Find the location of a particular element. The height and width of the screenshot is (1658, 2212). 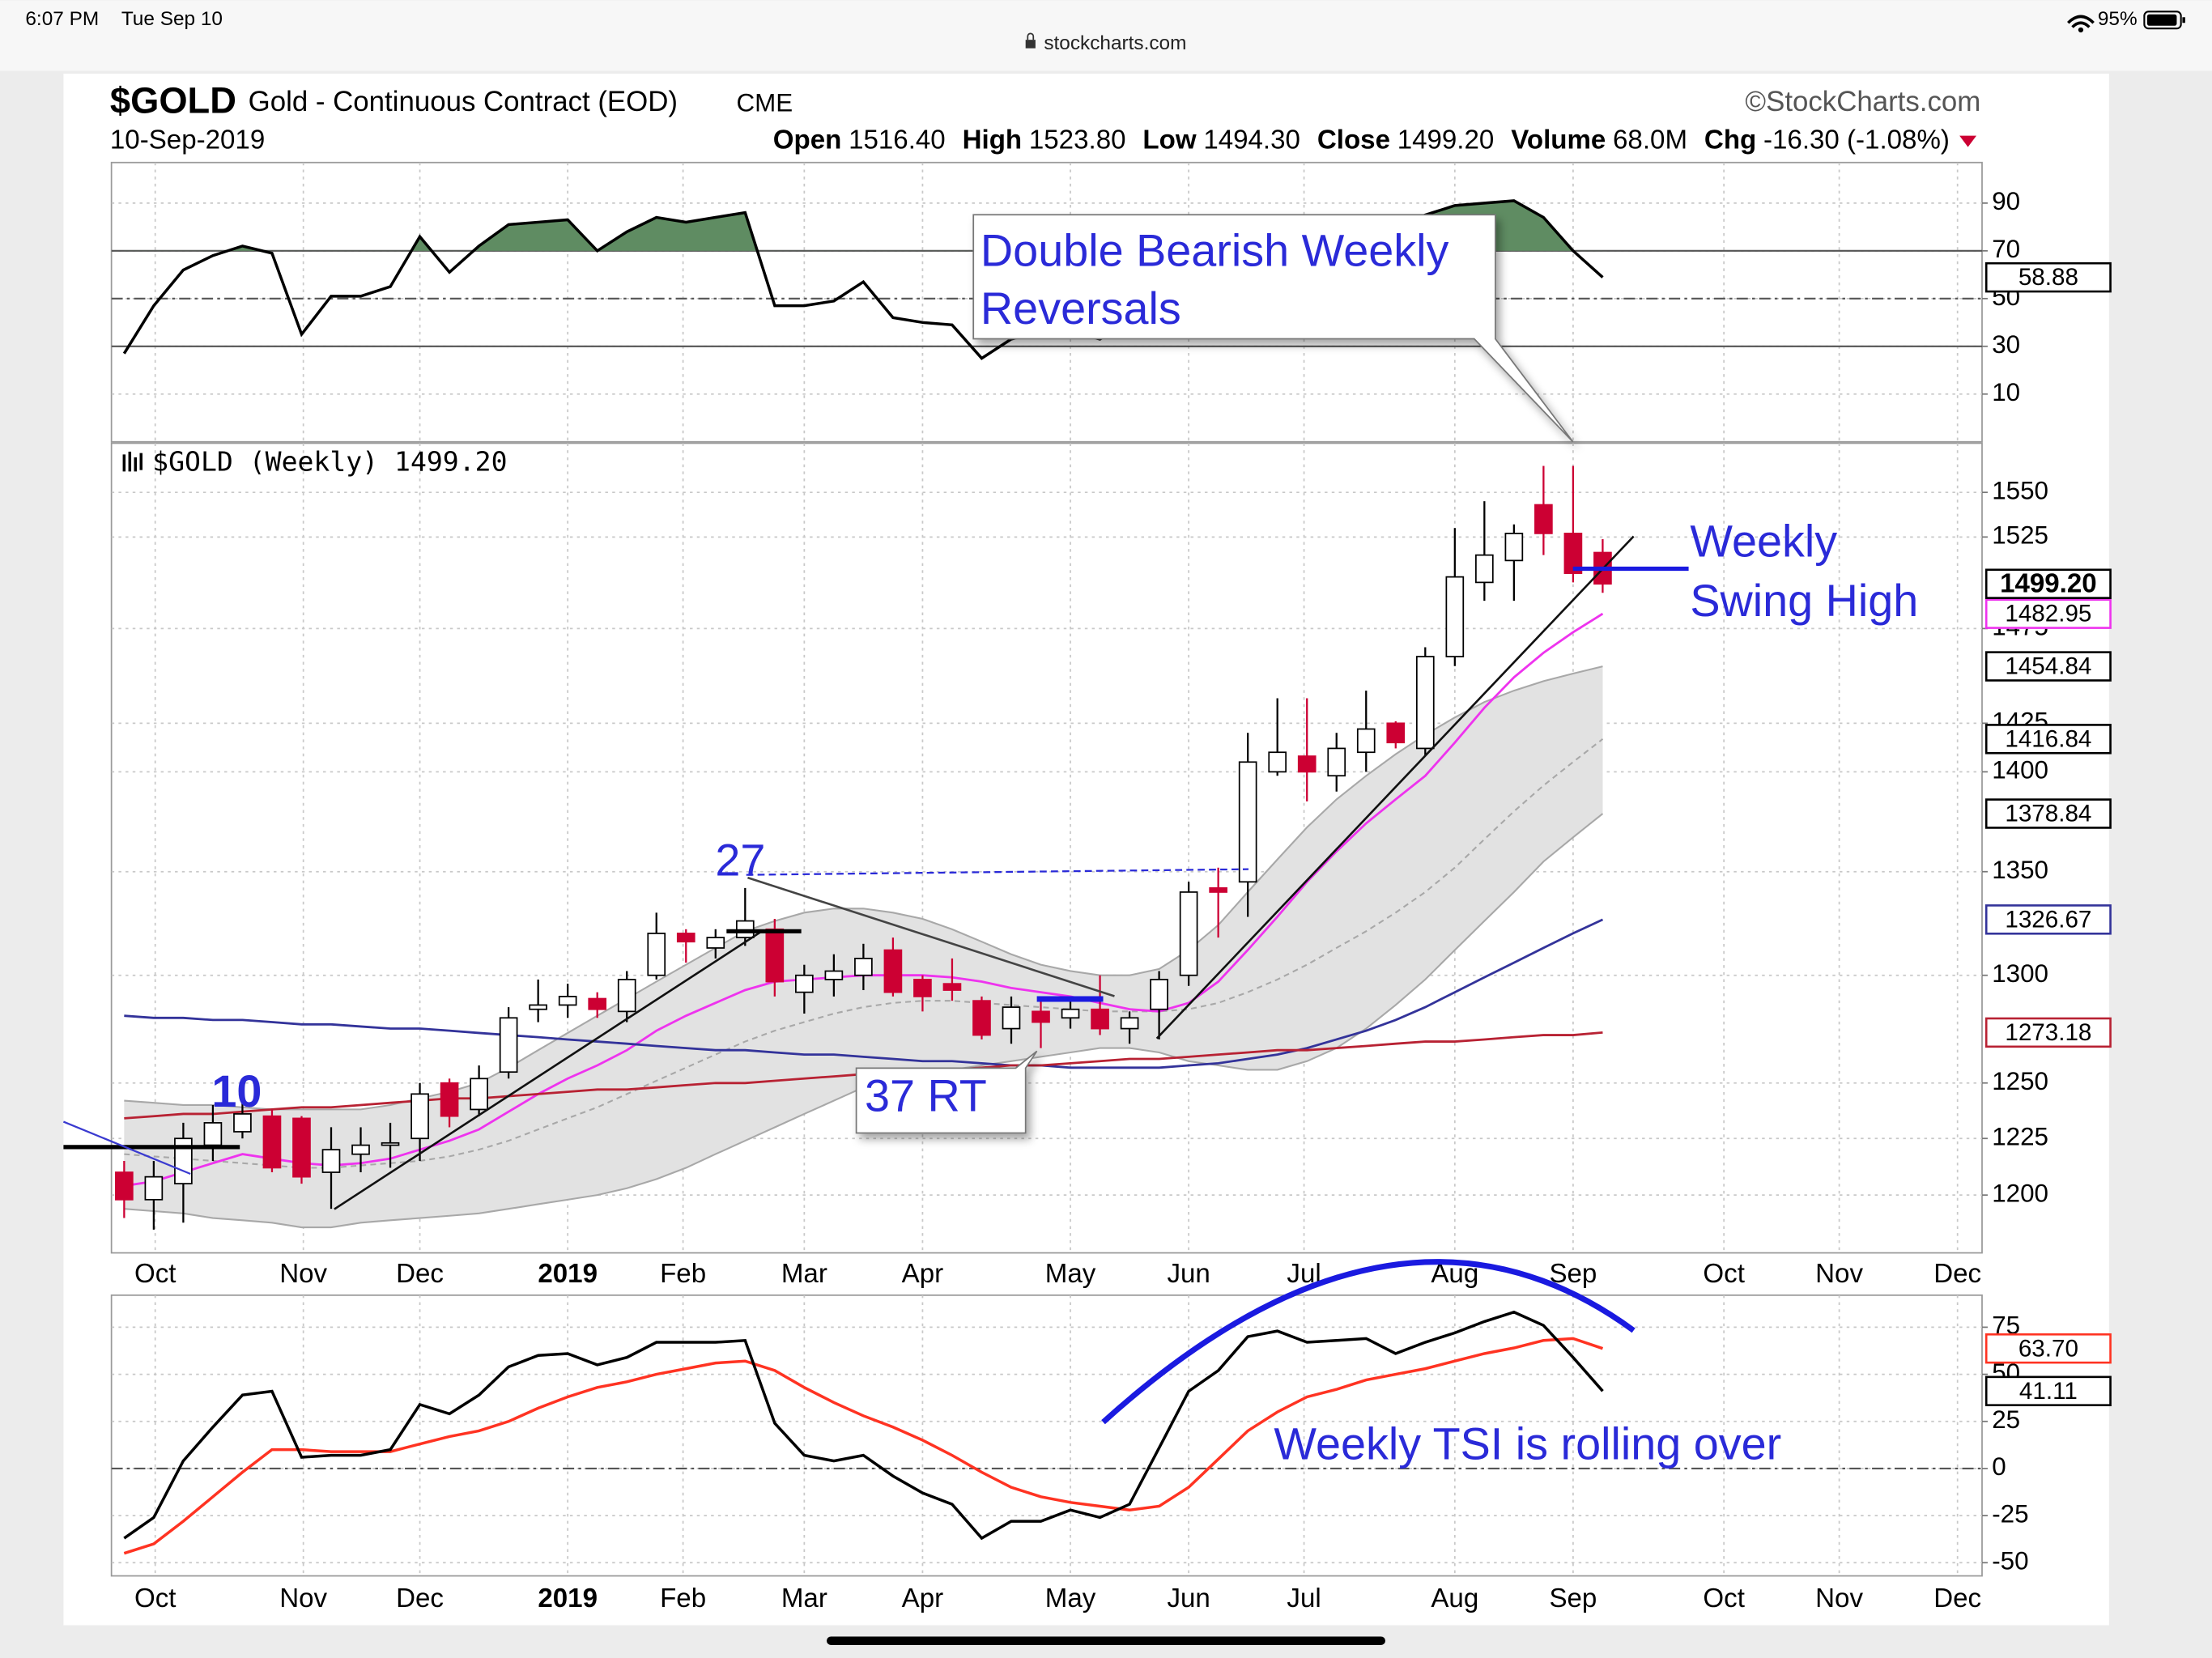

x-tick-label: Jul is located at coordinates (1304, 1598).